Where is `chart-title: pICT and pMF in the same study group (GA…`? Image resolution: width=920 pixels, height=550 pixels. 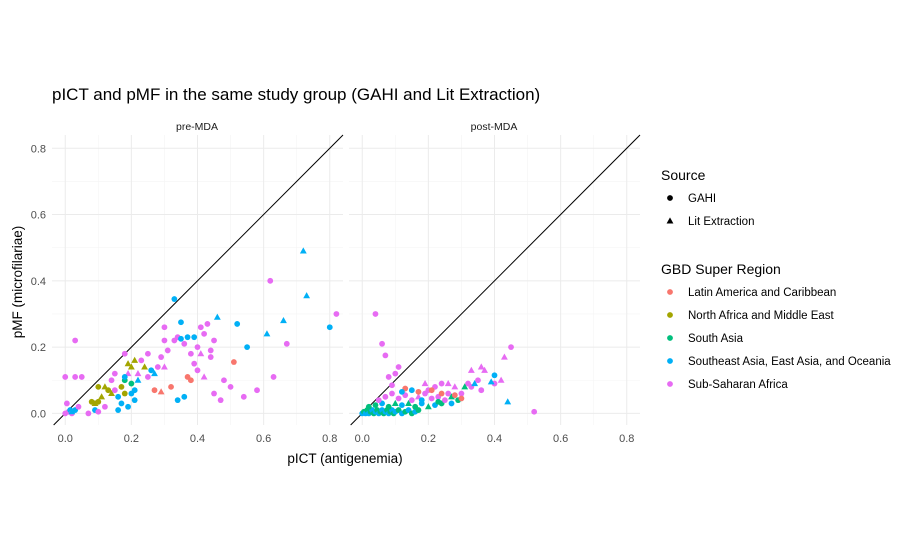 chart-title: pICT and pMF in the same study group (GA… is located at coordinates (296, 94).